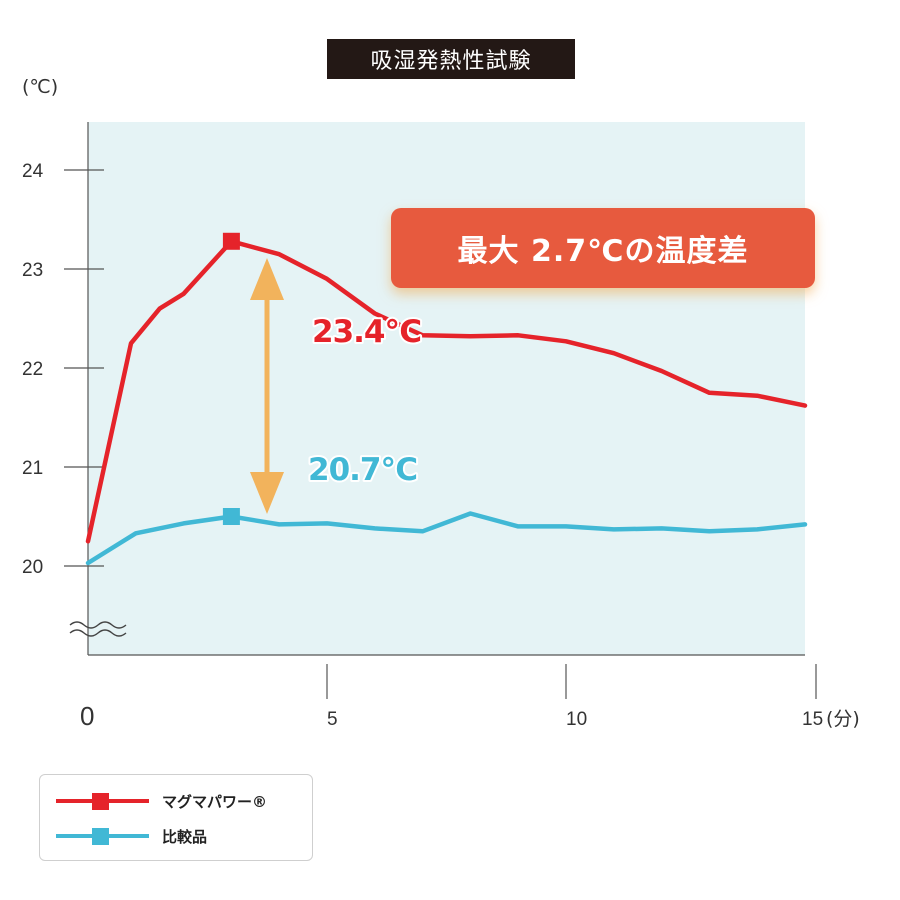 This screenshot has height=900, width=900. I want to click on chart-title: 吸湿発熱性試験, so click(451, 59).